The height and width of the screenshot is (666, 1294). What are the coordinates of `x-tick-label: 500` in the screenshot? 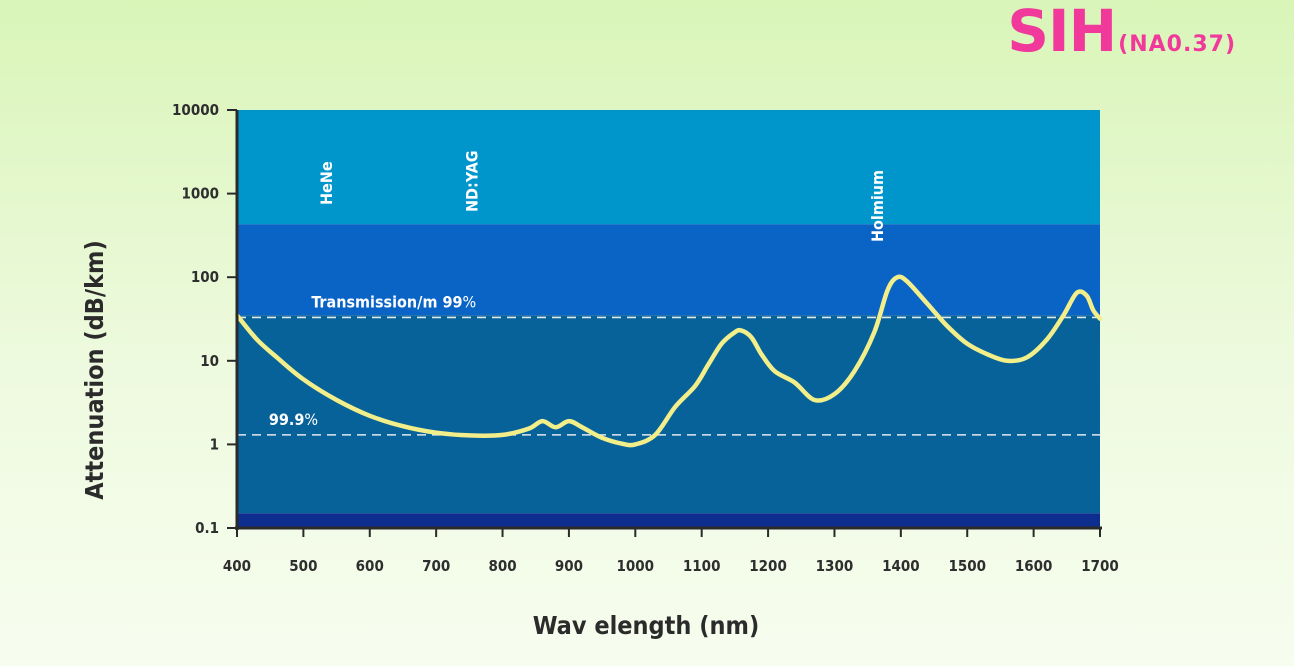 It's located at (303, 566).